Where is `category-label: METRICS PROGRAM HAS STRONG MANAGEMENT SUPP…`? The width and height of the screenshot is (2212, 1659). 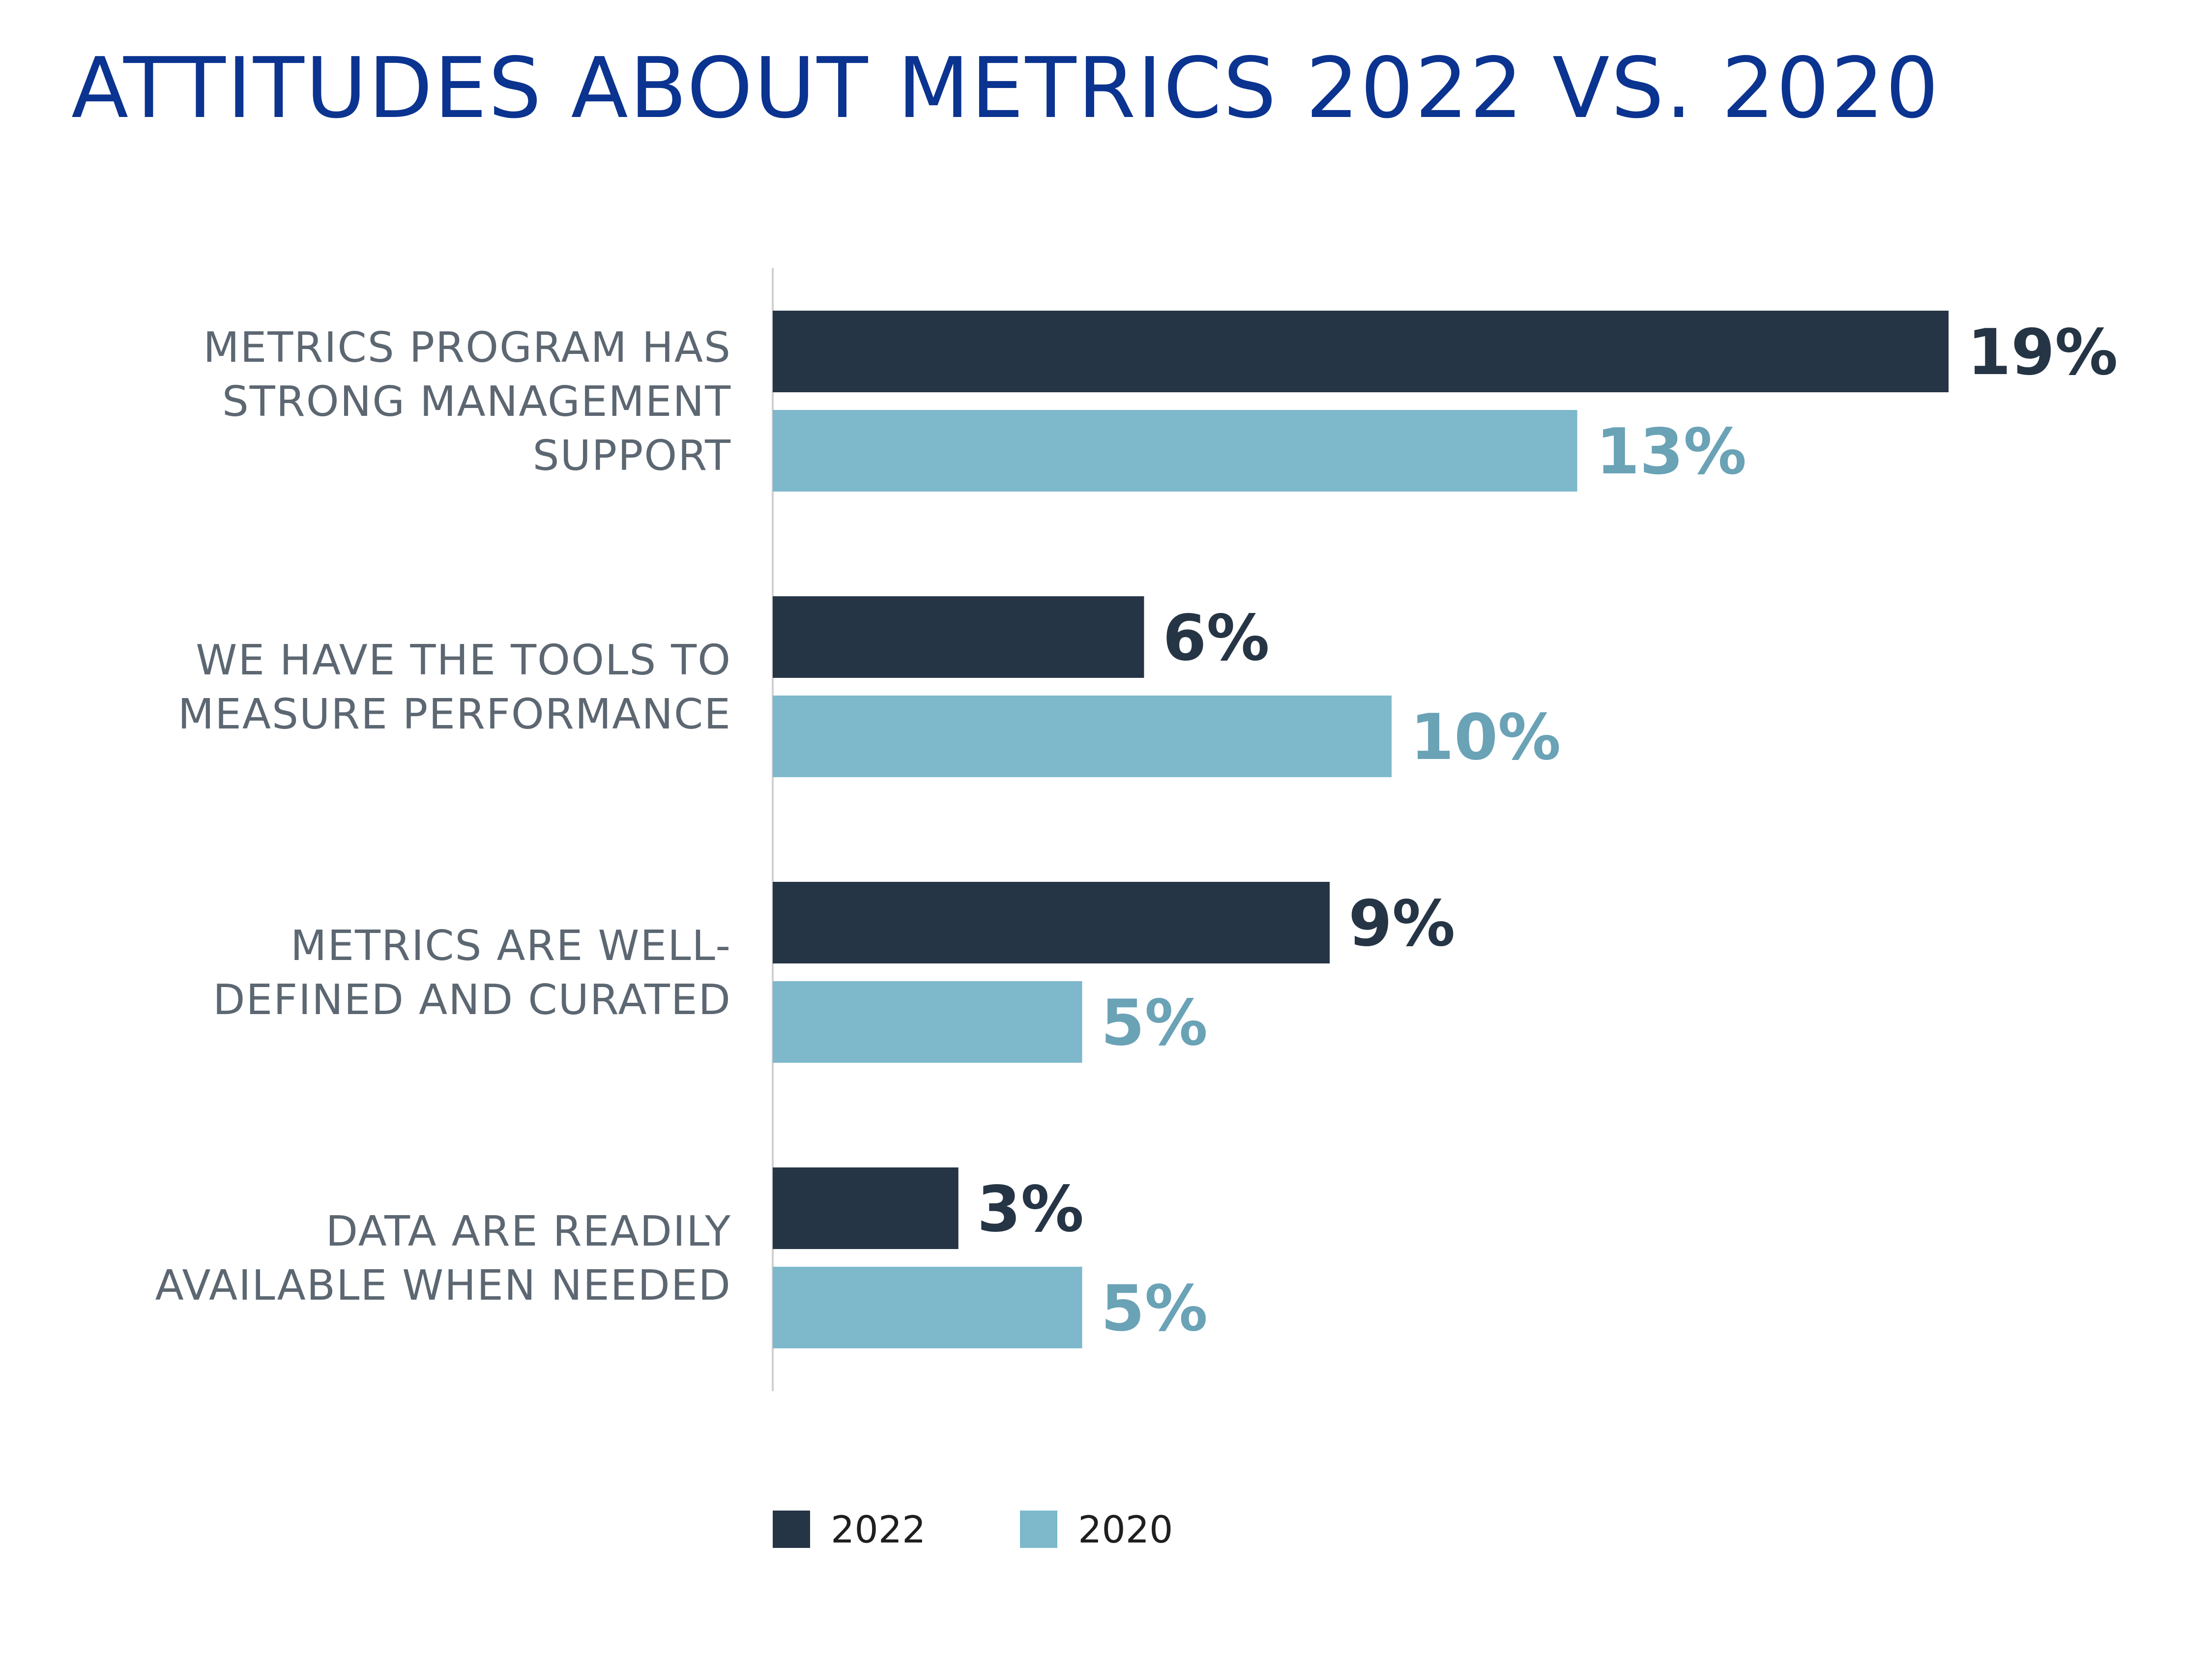
category-label: METRICS PROGRAM HAS STRONG MANAGEMENT SUPP… is located at coordinates (467, 402).